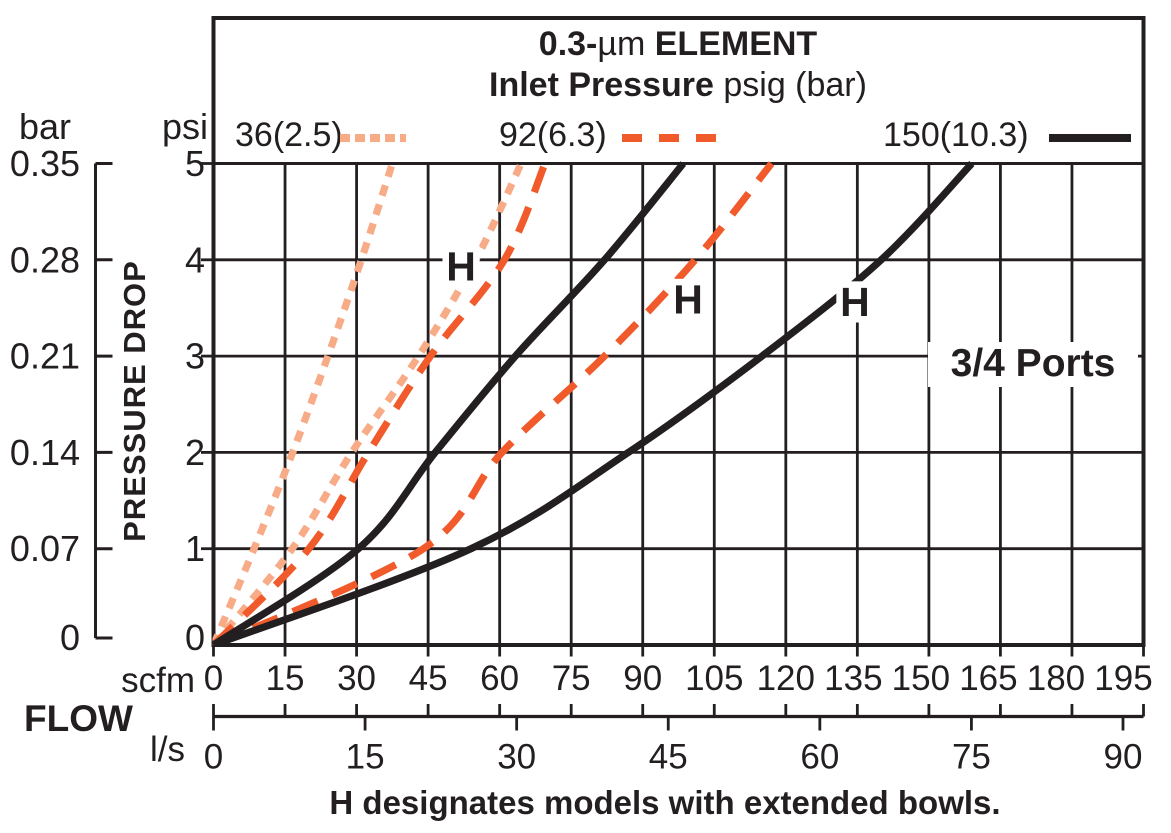  I want to click on bar-tick-label-0.28: 0.28, so click(45, 259).